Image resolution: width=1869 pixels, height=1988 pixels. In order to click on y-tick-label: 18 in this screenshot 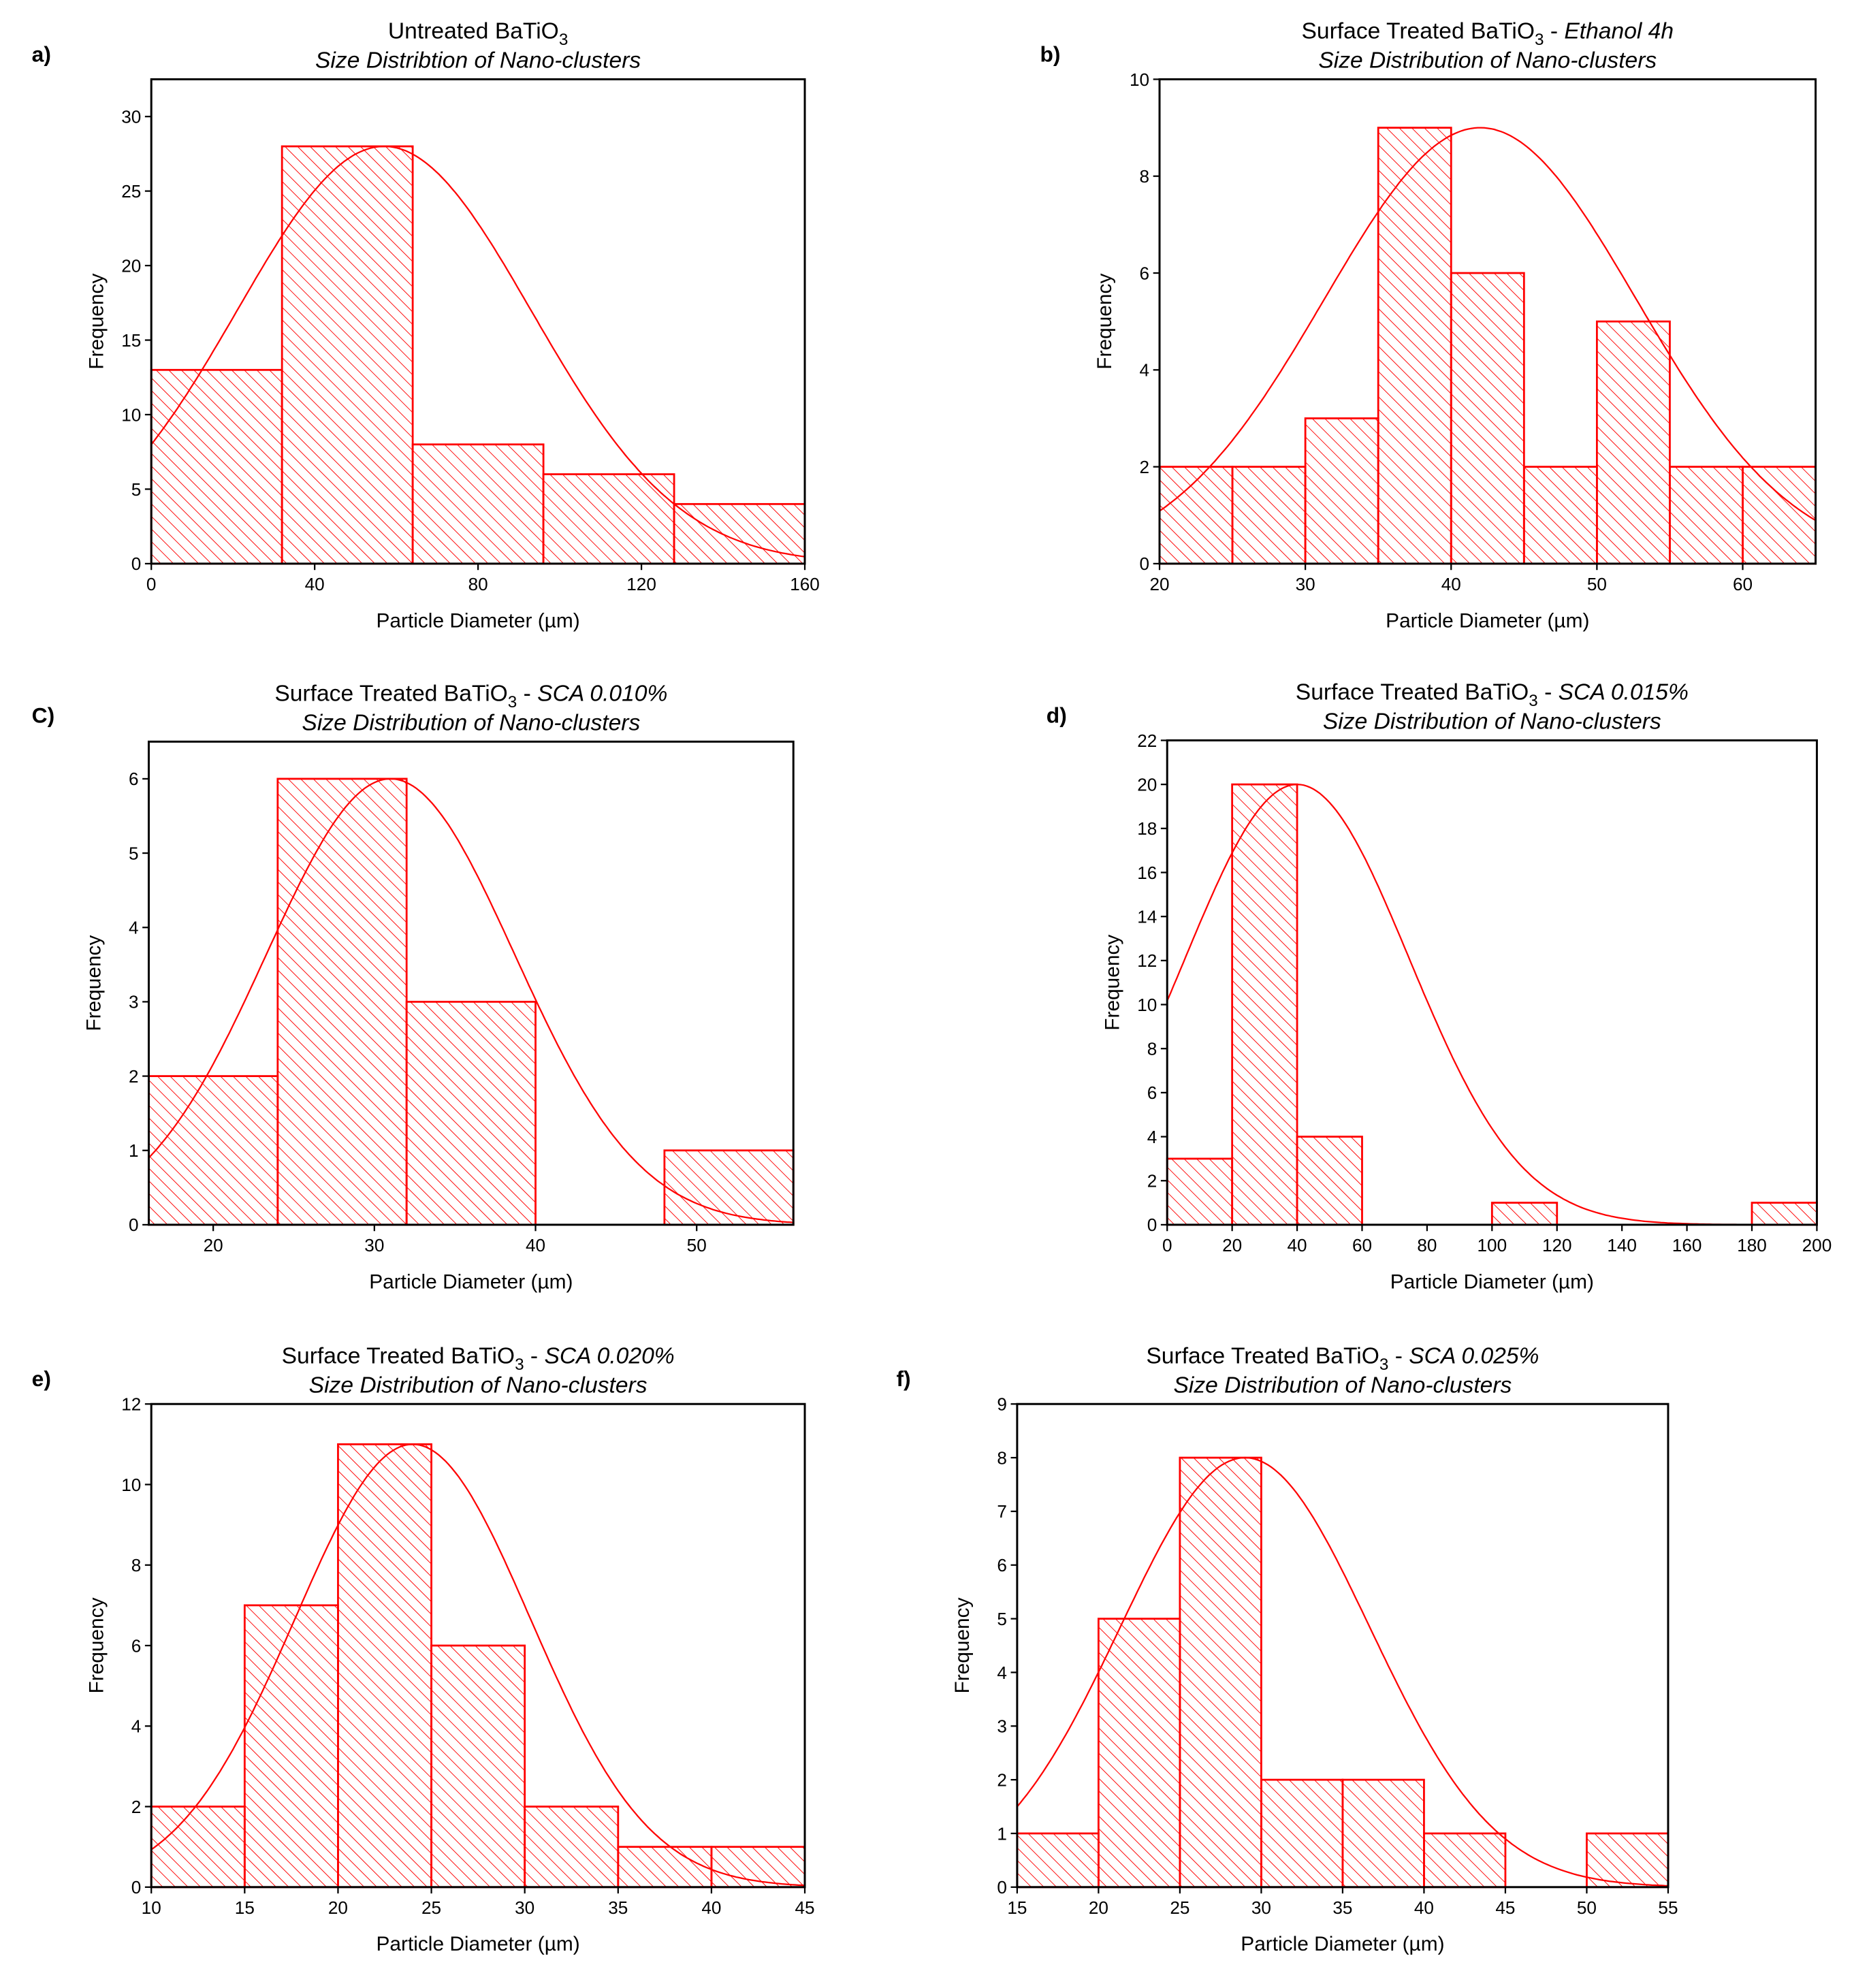, I will do `click(1147, 828)`.